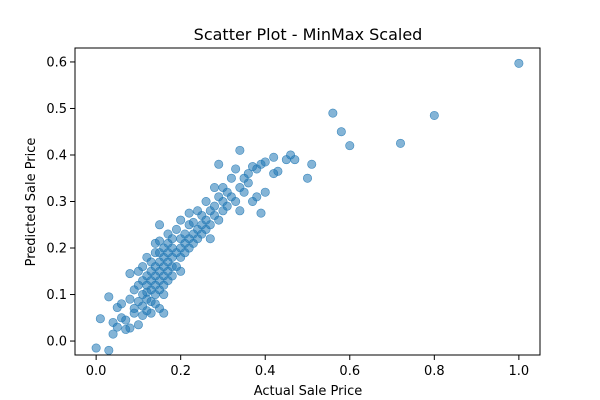 This screenshot has width=600, height=400. What do you see at coordinates (56, 249) in the screenshot?
I see `y-tick-label: 0.2` at bounding box center [56, 249].